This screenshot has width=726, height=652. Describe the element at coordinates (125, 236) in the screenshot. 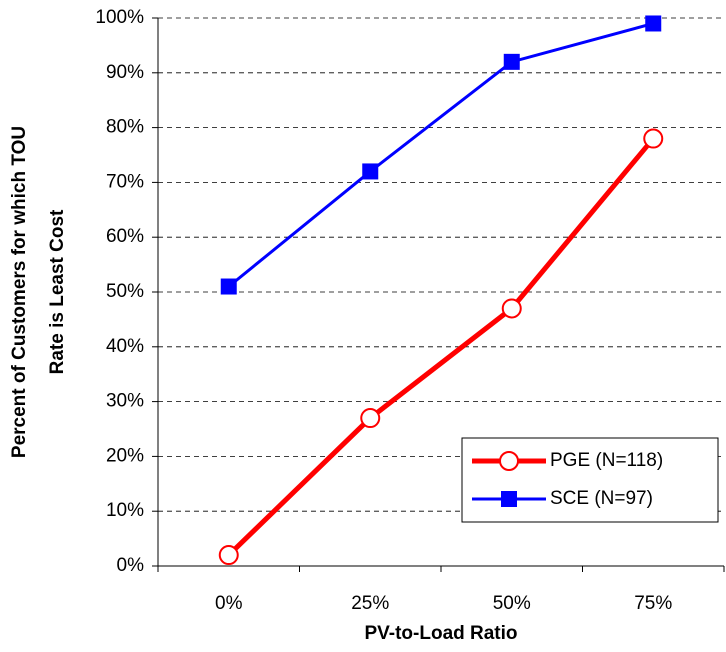

I see `y-tick-label: 60%` at that location.